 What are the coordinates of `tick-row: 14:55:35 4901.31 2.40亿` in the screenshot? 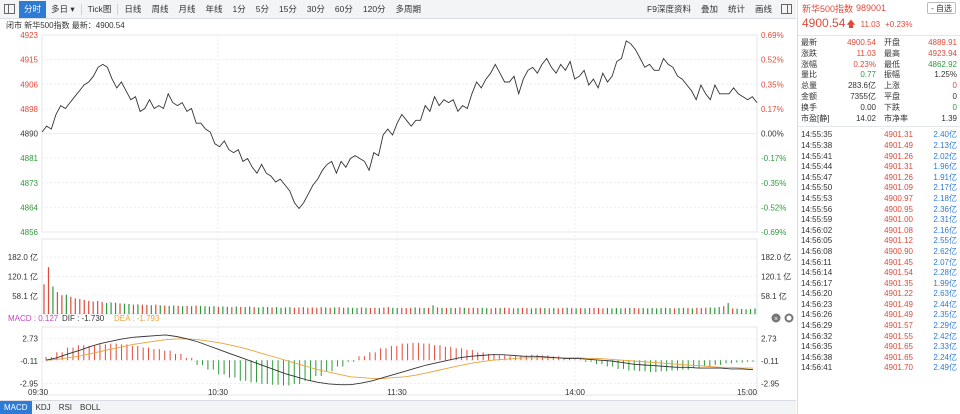 It's located at (879, 135).